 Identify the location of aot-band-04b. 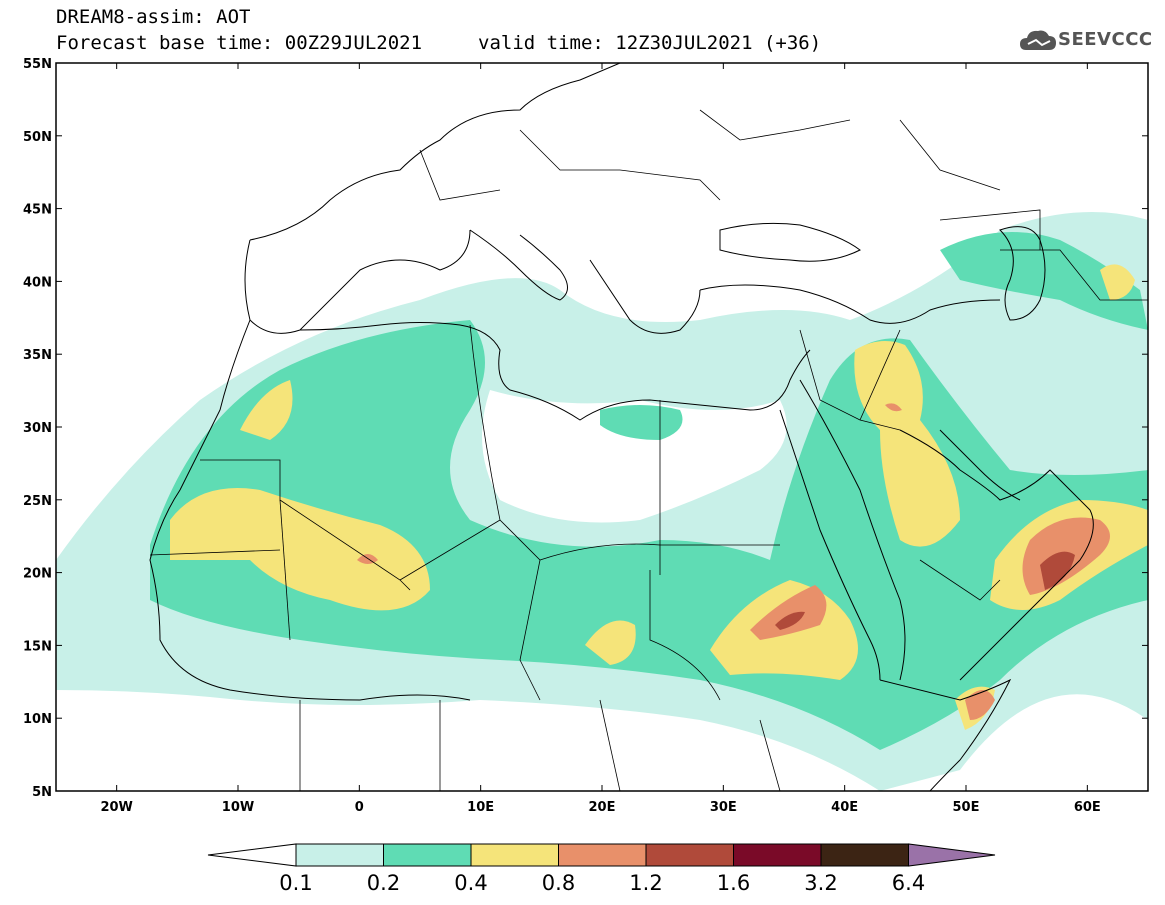
(266, 410).